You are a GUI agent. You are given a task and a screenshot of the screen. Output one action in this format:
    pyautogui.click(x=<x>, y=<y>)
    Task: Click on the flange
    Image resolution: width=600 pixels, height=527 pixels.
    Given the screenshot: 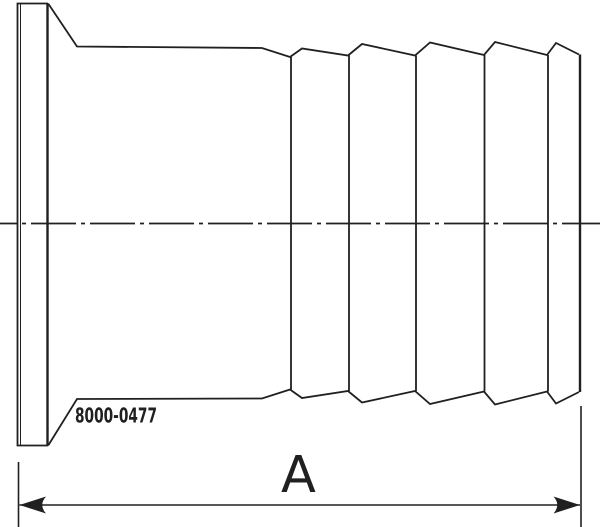 What is the action you would take?
    pyautogui.click(x=32, y=224)
    